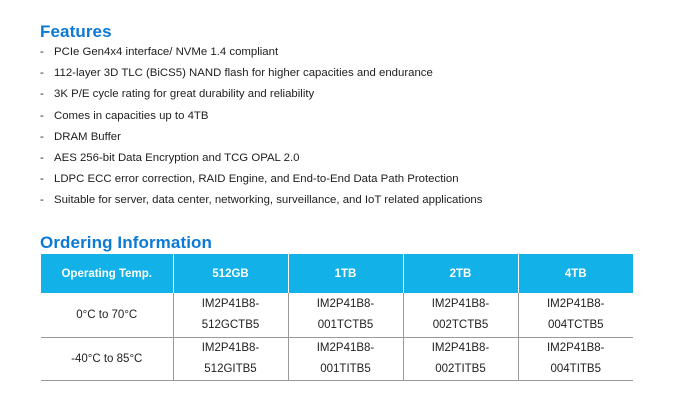  What do you see at coordinates (87, 136) in the screenshot?
I see `feature-text: DRAM Buffer` at bounding box center [87, 136].